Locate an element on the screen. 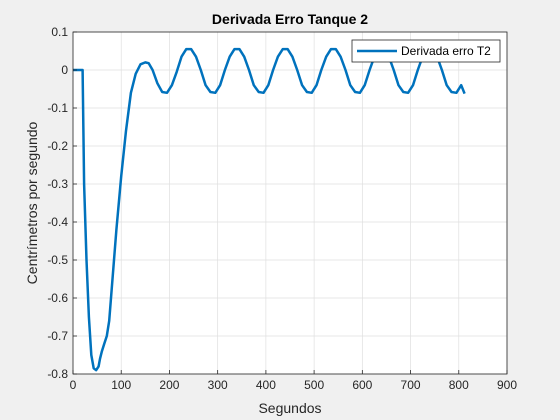 The width and height of the screenshot is (560, 420). y-tick-label: -0.7 is located at coordinates (57, 336).